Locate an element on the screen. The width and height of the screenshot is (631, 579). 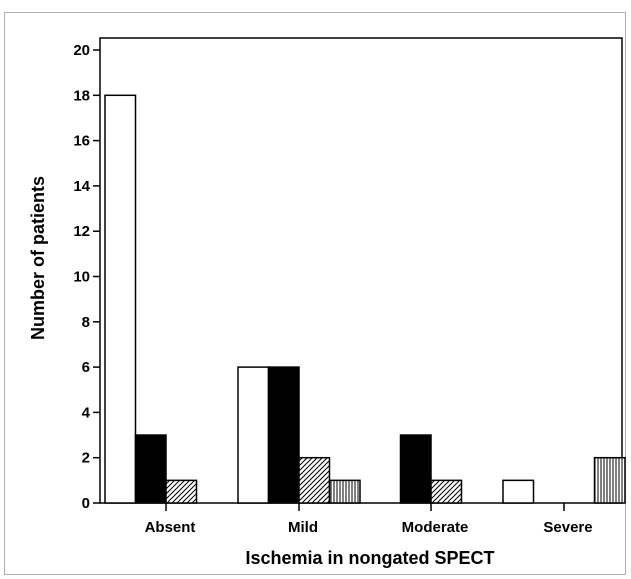
y-tick-label: 12 is located at coordinates (81, 231).